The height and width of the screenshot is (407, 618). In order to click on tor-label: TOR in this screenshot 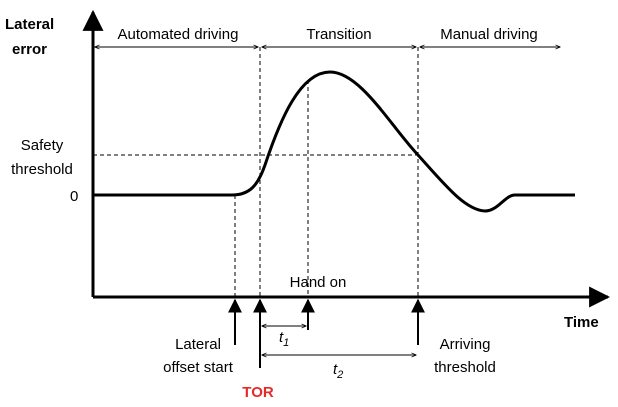, I will do `click(258, 392)`.